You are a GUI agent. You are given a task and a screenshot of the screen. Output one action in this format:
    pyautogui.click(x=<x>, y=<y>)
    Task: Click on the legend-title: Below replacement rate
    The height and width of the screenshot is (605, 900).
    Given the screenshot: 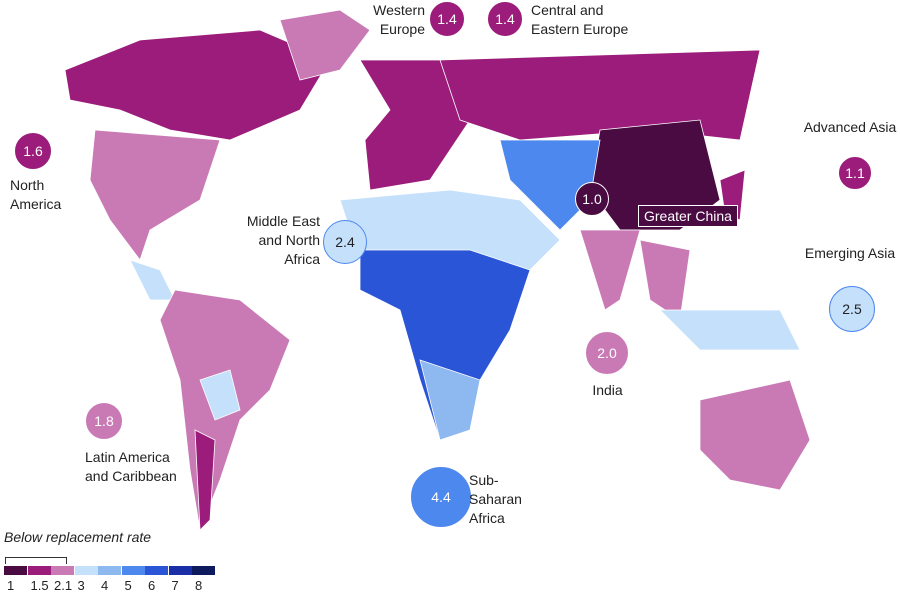 What is the action you would take?
    pyautogui.click(x=78, y=537)
    